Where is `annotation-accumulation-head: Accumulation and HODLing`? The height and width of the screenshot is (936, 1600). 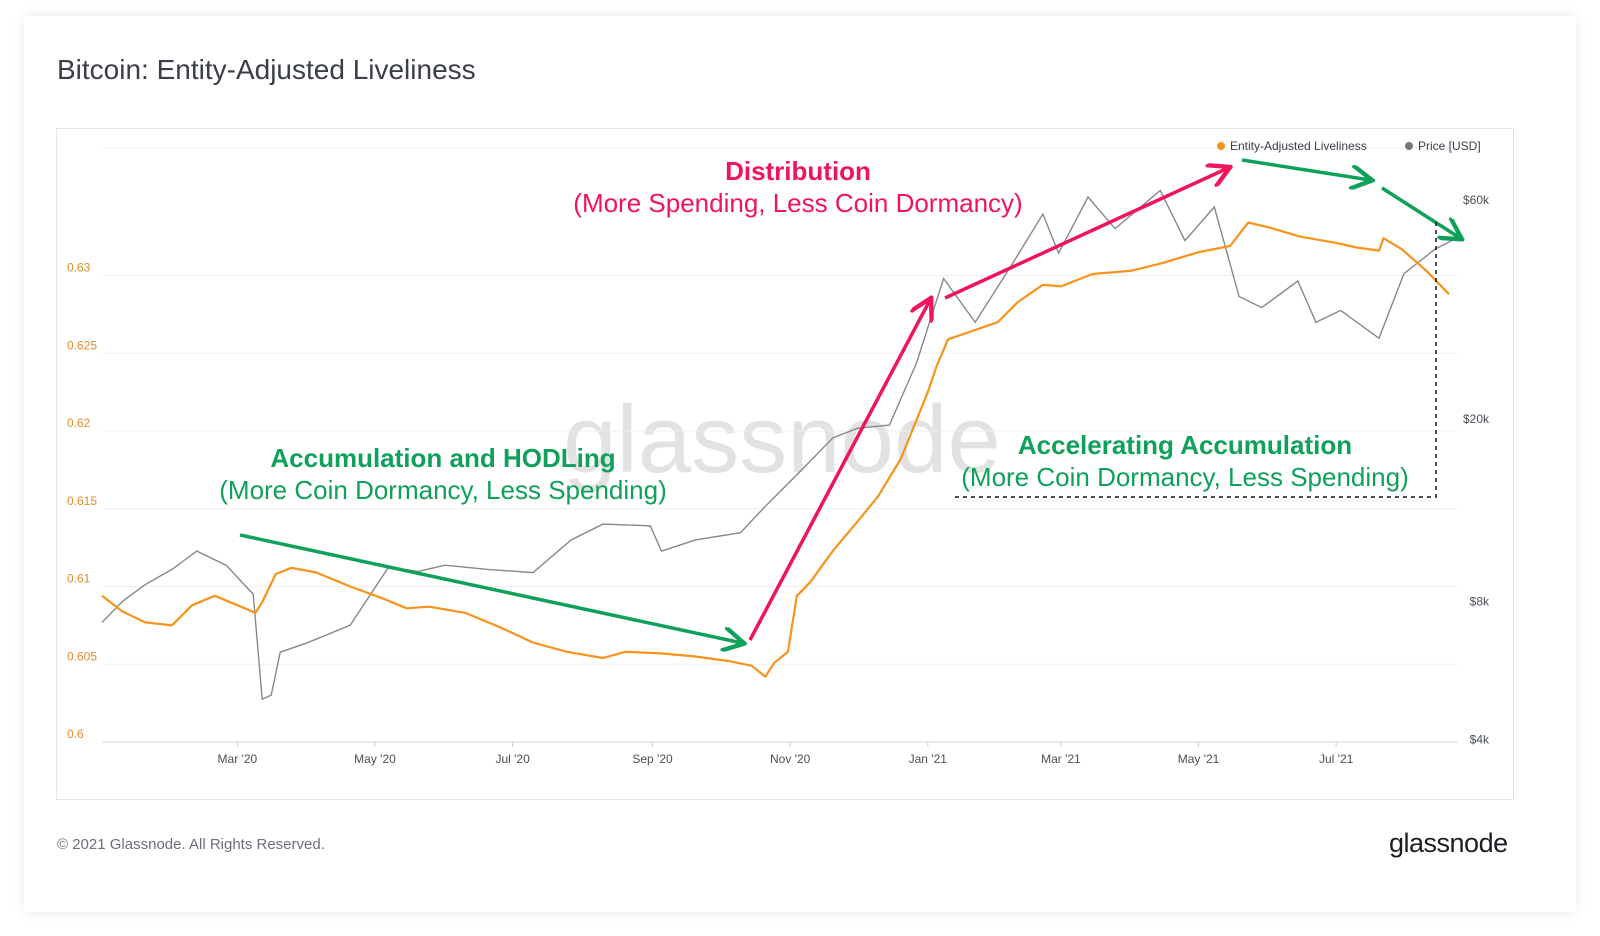
annotation-accumulation-head: Accumulation and HODLing is located at coordinates (442, 458).